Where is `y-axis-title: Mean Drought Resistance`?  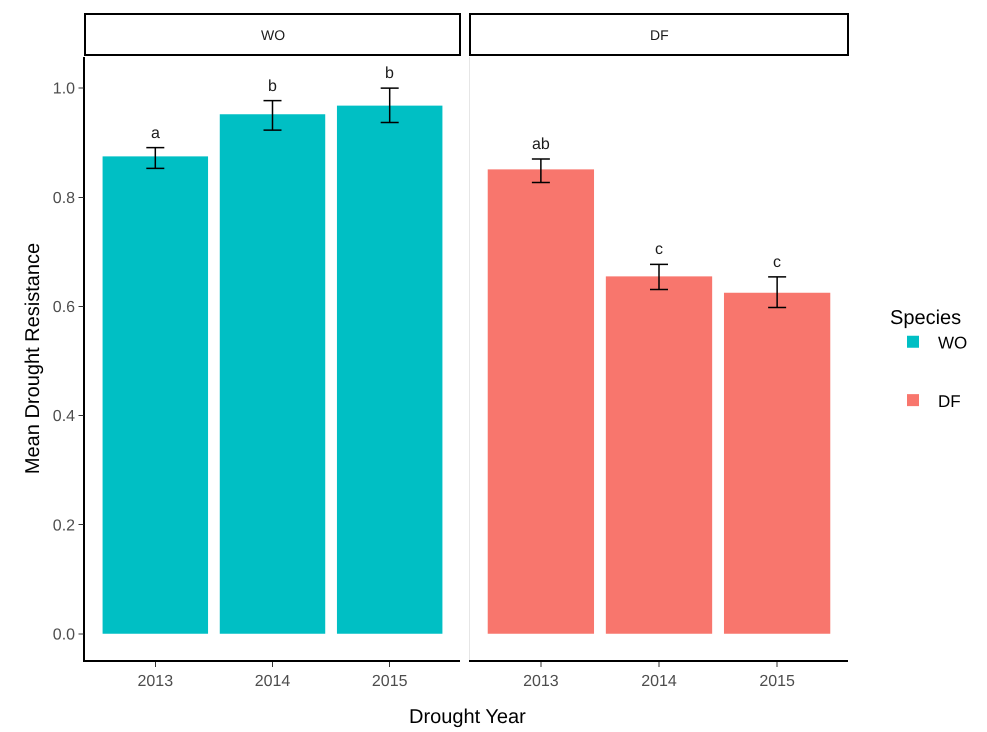
y-axis-title: Mean Drought Resistance is located at coordinates (33, 358).